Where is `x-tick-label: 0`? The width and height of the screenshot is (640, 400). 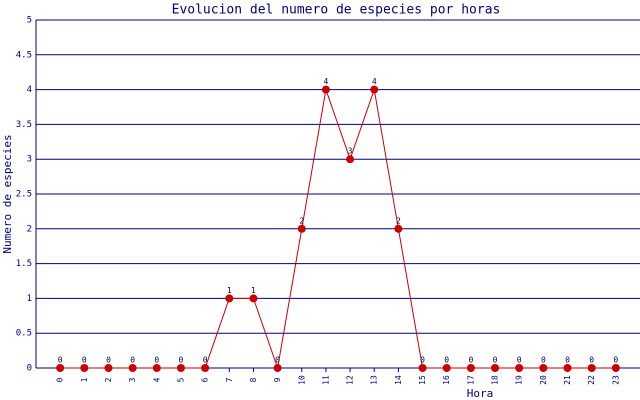 x-tick-label: 0 is located at coordinates (60, 379).